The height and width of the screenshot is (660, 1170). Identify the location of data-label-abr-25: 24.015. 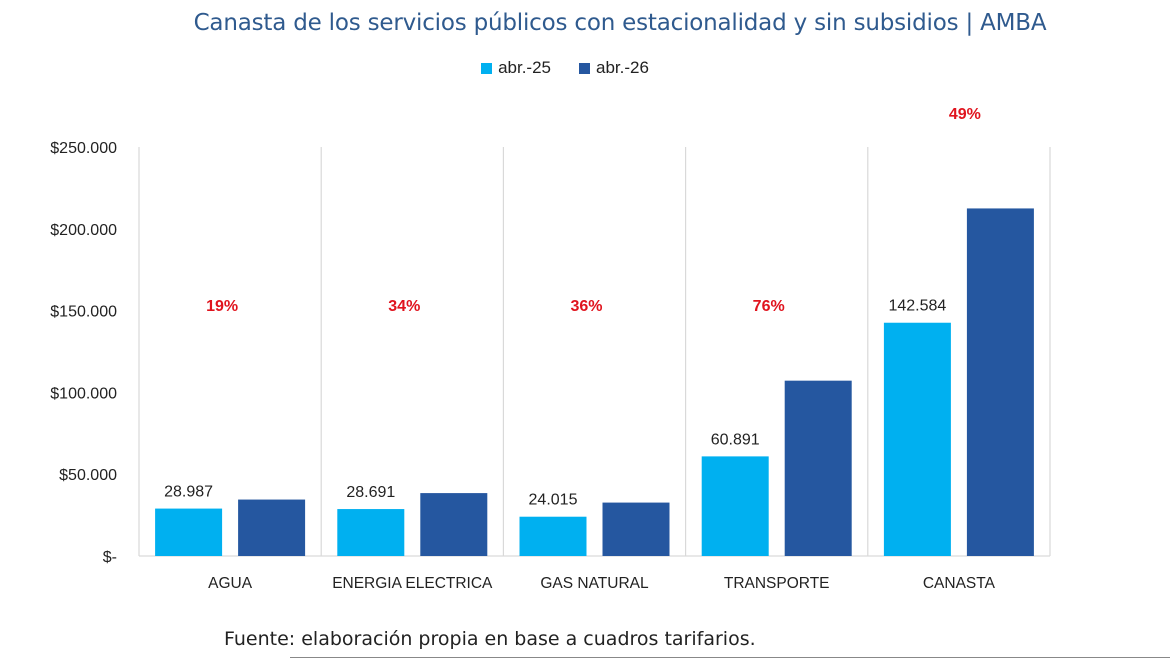
(553, 500).